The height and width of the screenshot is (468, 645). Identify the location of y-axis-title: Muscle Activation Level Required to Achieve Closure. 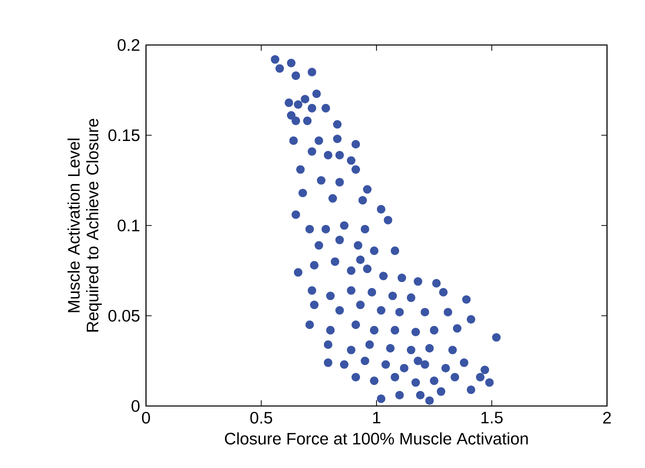
(84, 225).